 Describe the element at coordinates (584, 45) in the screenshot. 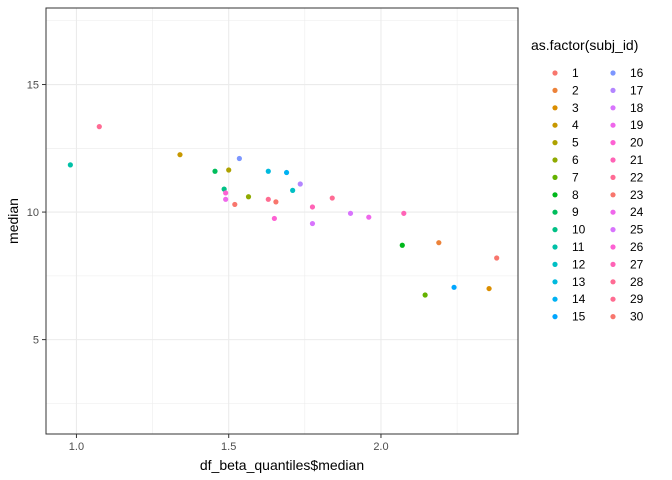

I see `legend-title: as.factor(subj_id)` at that location.